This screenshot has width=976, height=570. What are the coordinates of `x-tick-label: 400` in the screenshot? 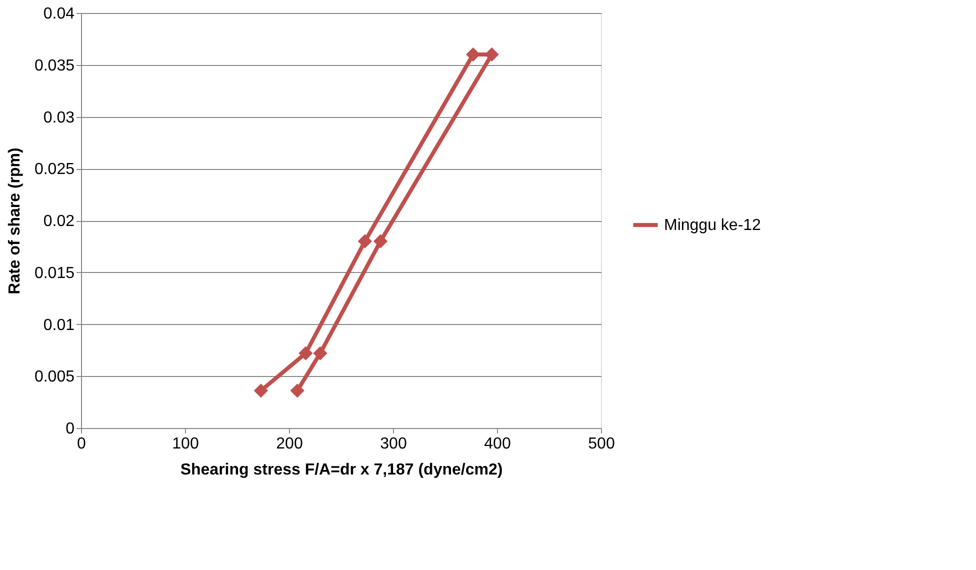 It's located at (497, 444).